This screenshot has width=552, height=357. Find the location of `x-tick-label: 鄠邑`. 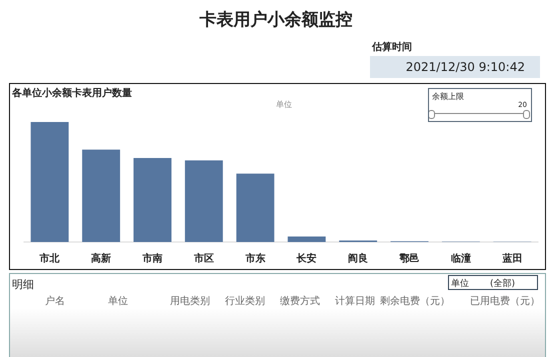

x-tick-label: 鄠邑 is located at coordinates (410, 258).